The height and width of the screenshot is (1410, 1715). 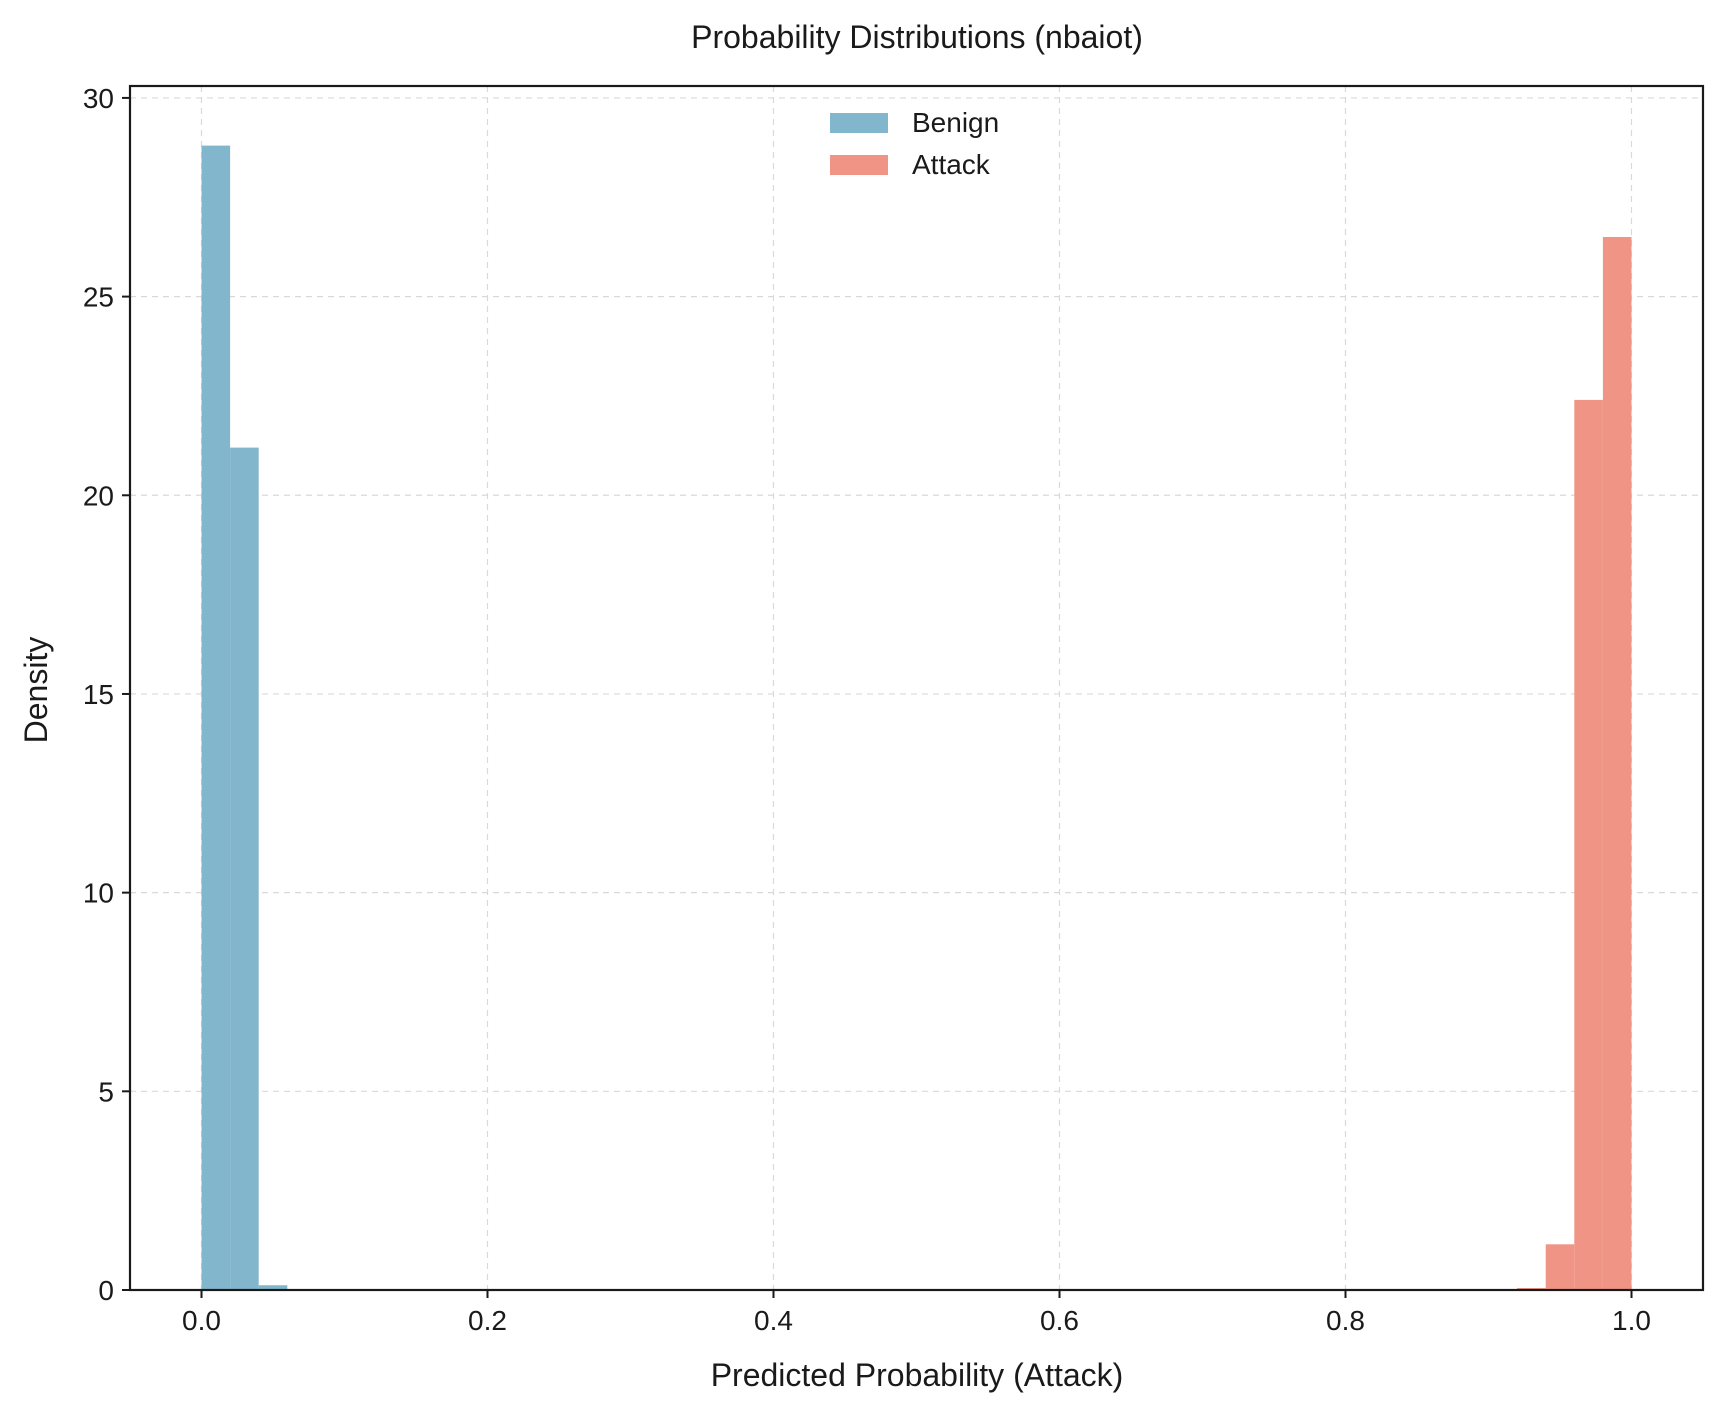 What do you see at coordinates (1631, 1320) in the screenshot?
I see `x-tick-label-5: 1.0` at bounding box center [1631, 1320].